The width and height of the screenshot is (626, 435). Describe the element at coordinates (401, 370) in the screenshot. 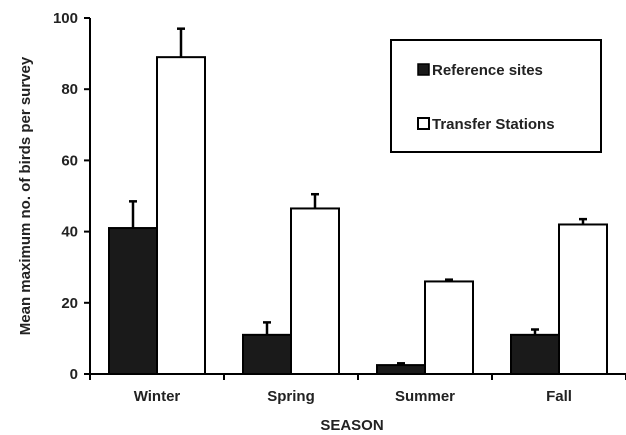

I see `bar-summer-reference` at that location.